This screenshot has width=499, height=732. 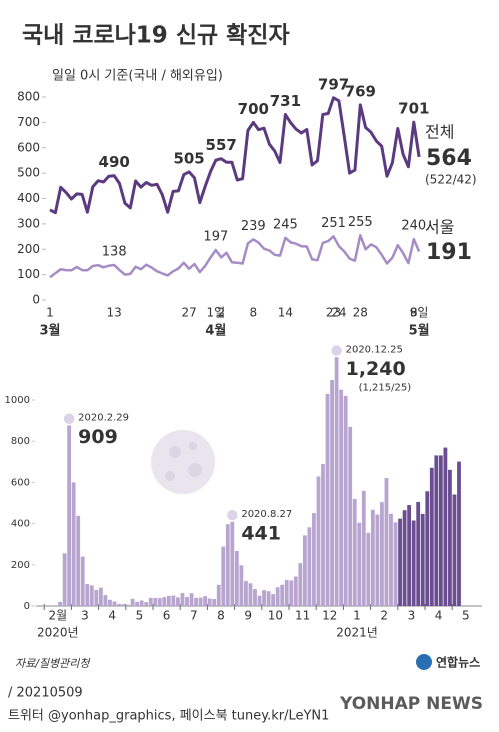 I want to click on value-label: 1,240, so click(x=376, y=369).